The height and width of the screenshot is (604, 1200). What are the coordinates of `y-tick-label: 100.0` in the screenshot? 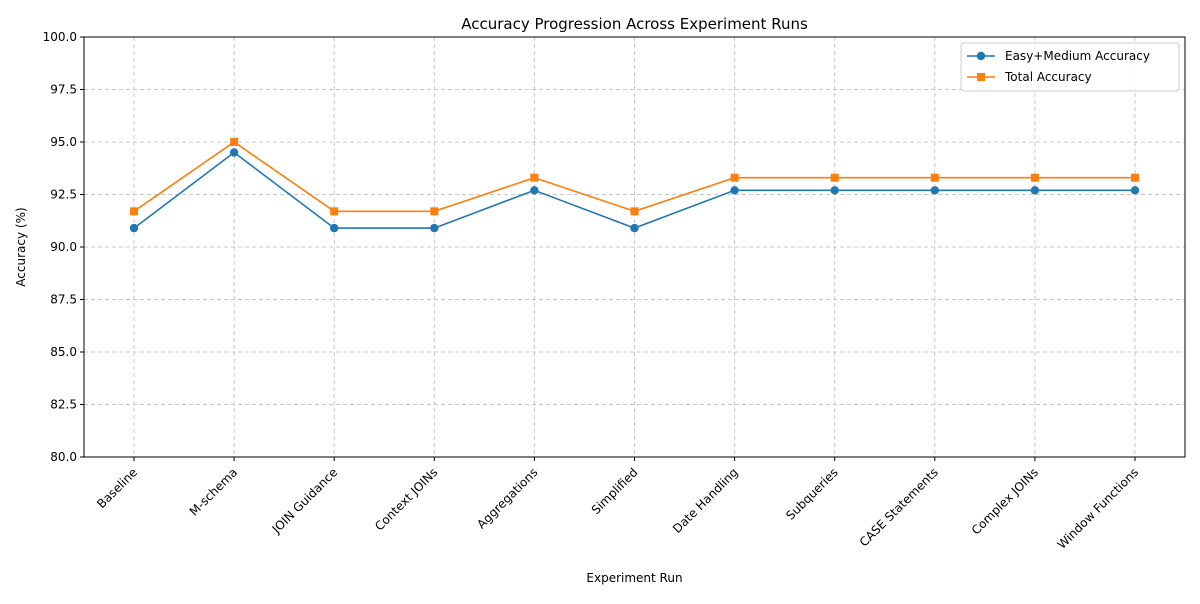 It's located at (60, 37).